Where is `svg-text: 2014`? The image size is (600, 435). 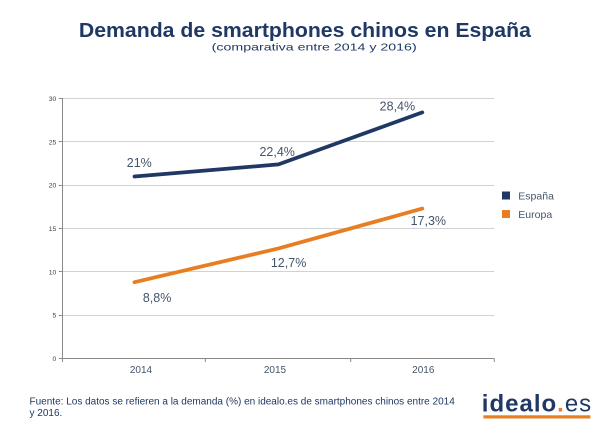
svg-text: 2014 is located at coordinates (141, 370).